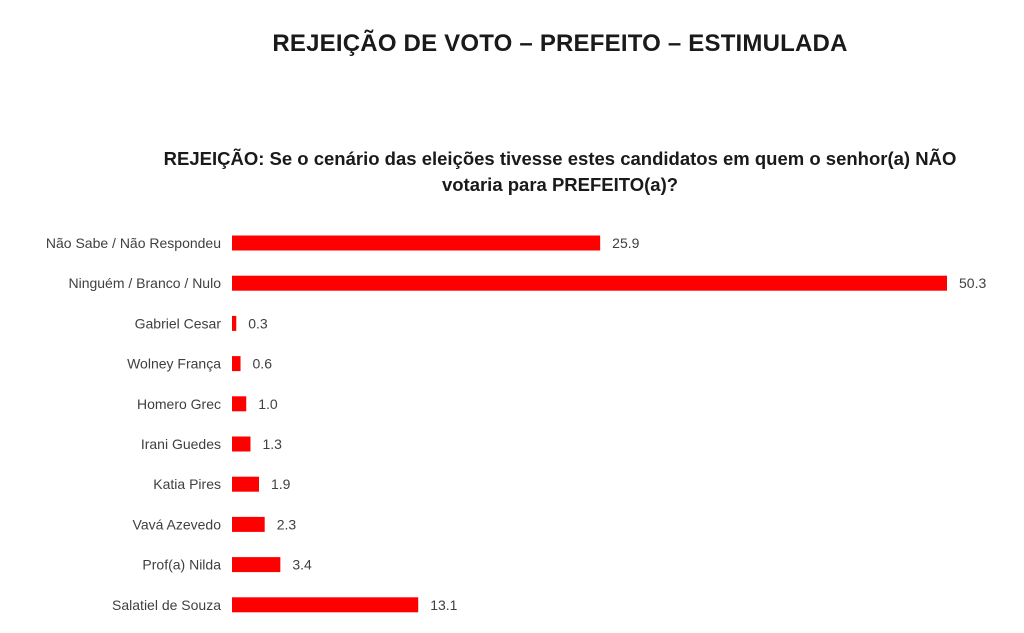 Image resolution: width=1024 pixels, height=633 pixels. I want to click on category-label: Homero Grec, so click(179, 404).